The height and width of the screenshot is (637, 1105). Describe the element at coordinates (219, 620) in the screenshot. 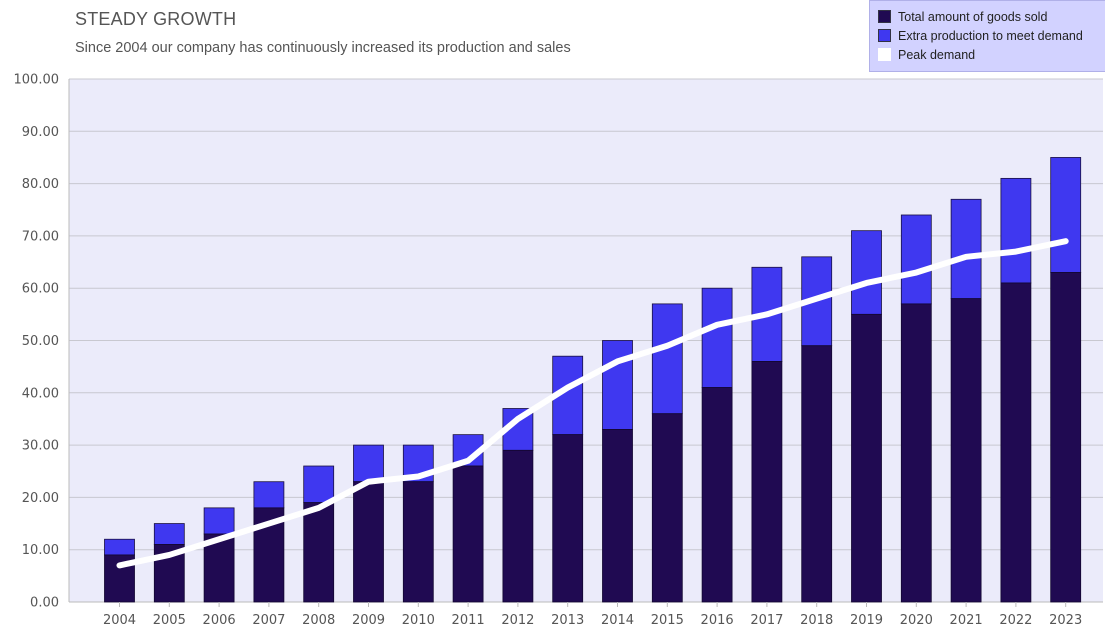

I see `x-tick-label: 2006` at that location.